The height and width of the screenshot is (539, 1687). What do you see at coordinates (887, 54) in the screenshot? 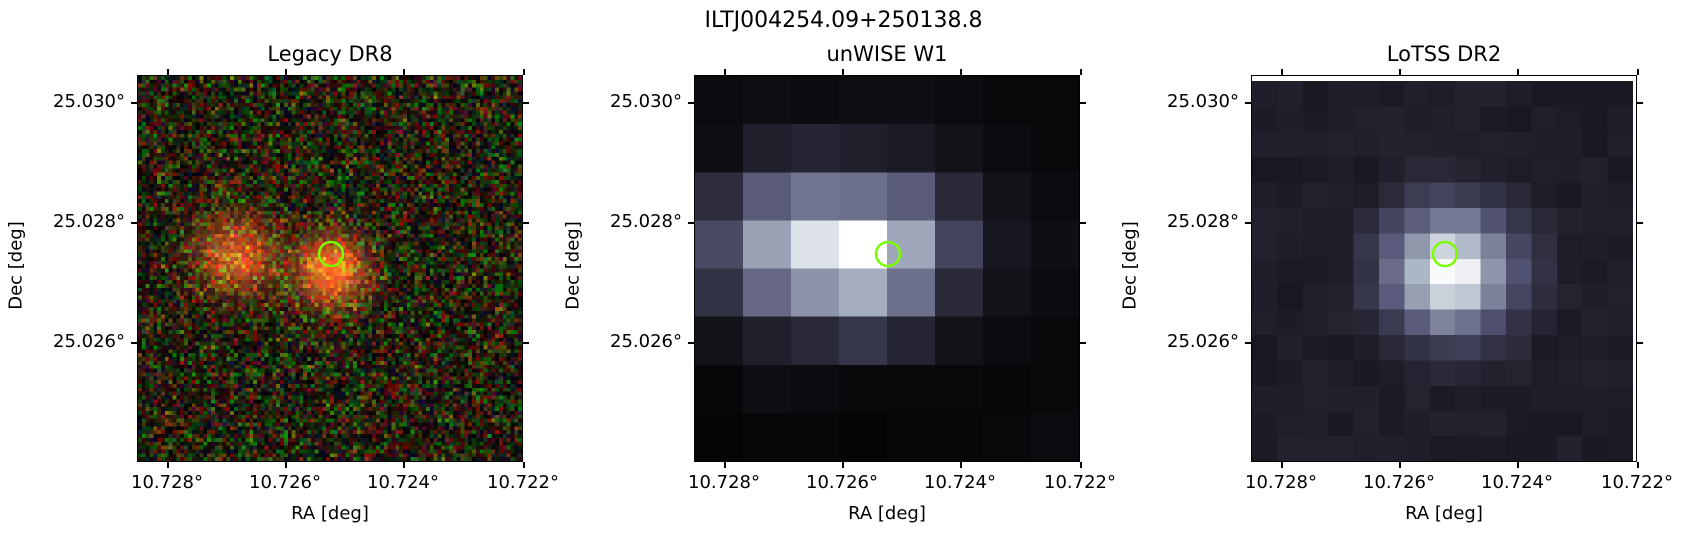
I see `panel-title: unWISE W1` at bounding box center [887, 54].